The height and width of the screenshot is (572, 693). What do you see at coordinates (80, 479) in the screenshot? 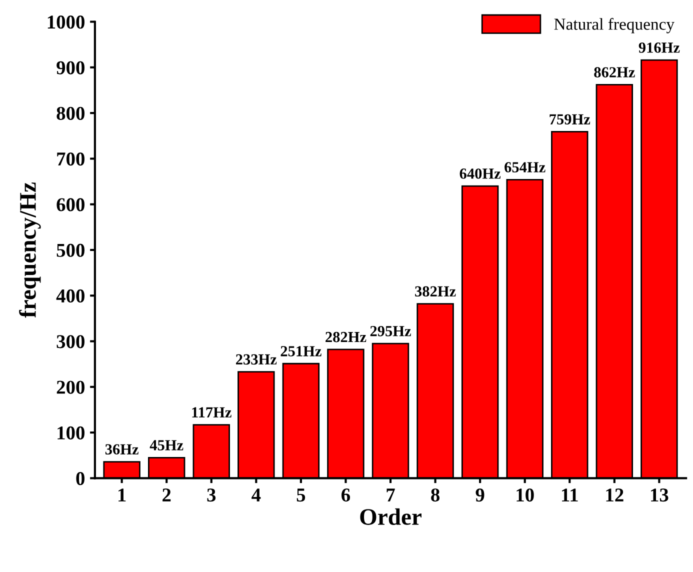
I see `y-tick-label: 0` at bounding box center [80, 479].